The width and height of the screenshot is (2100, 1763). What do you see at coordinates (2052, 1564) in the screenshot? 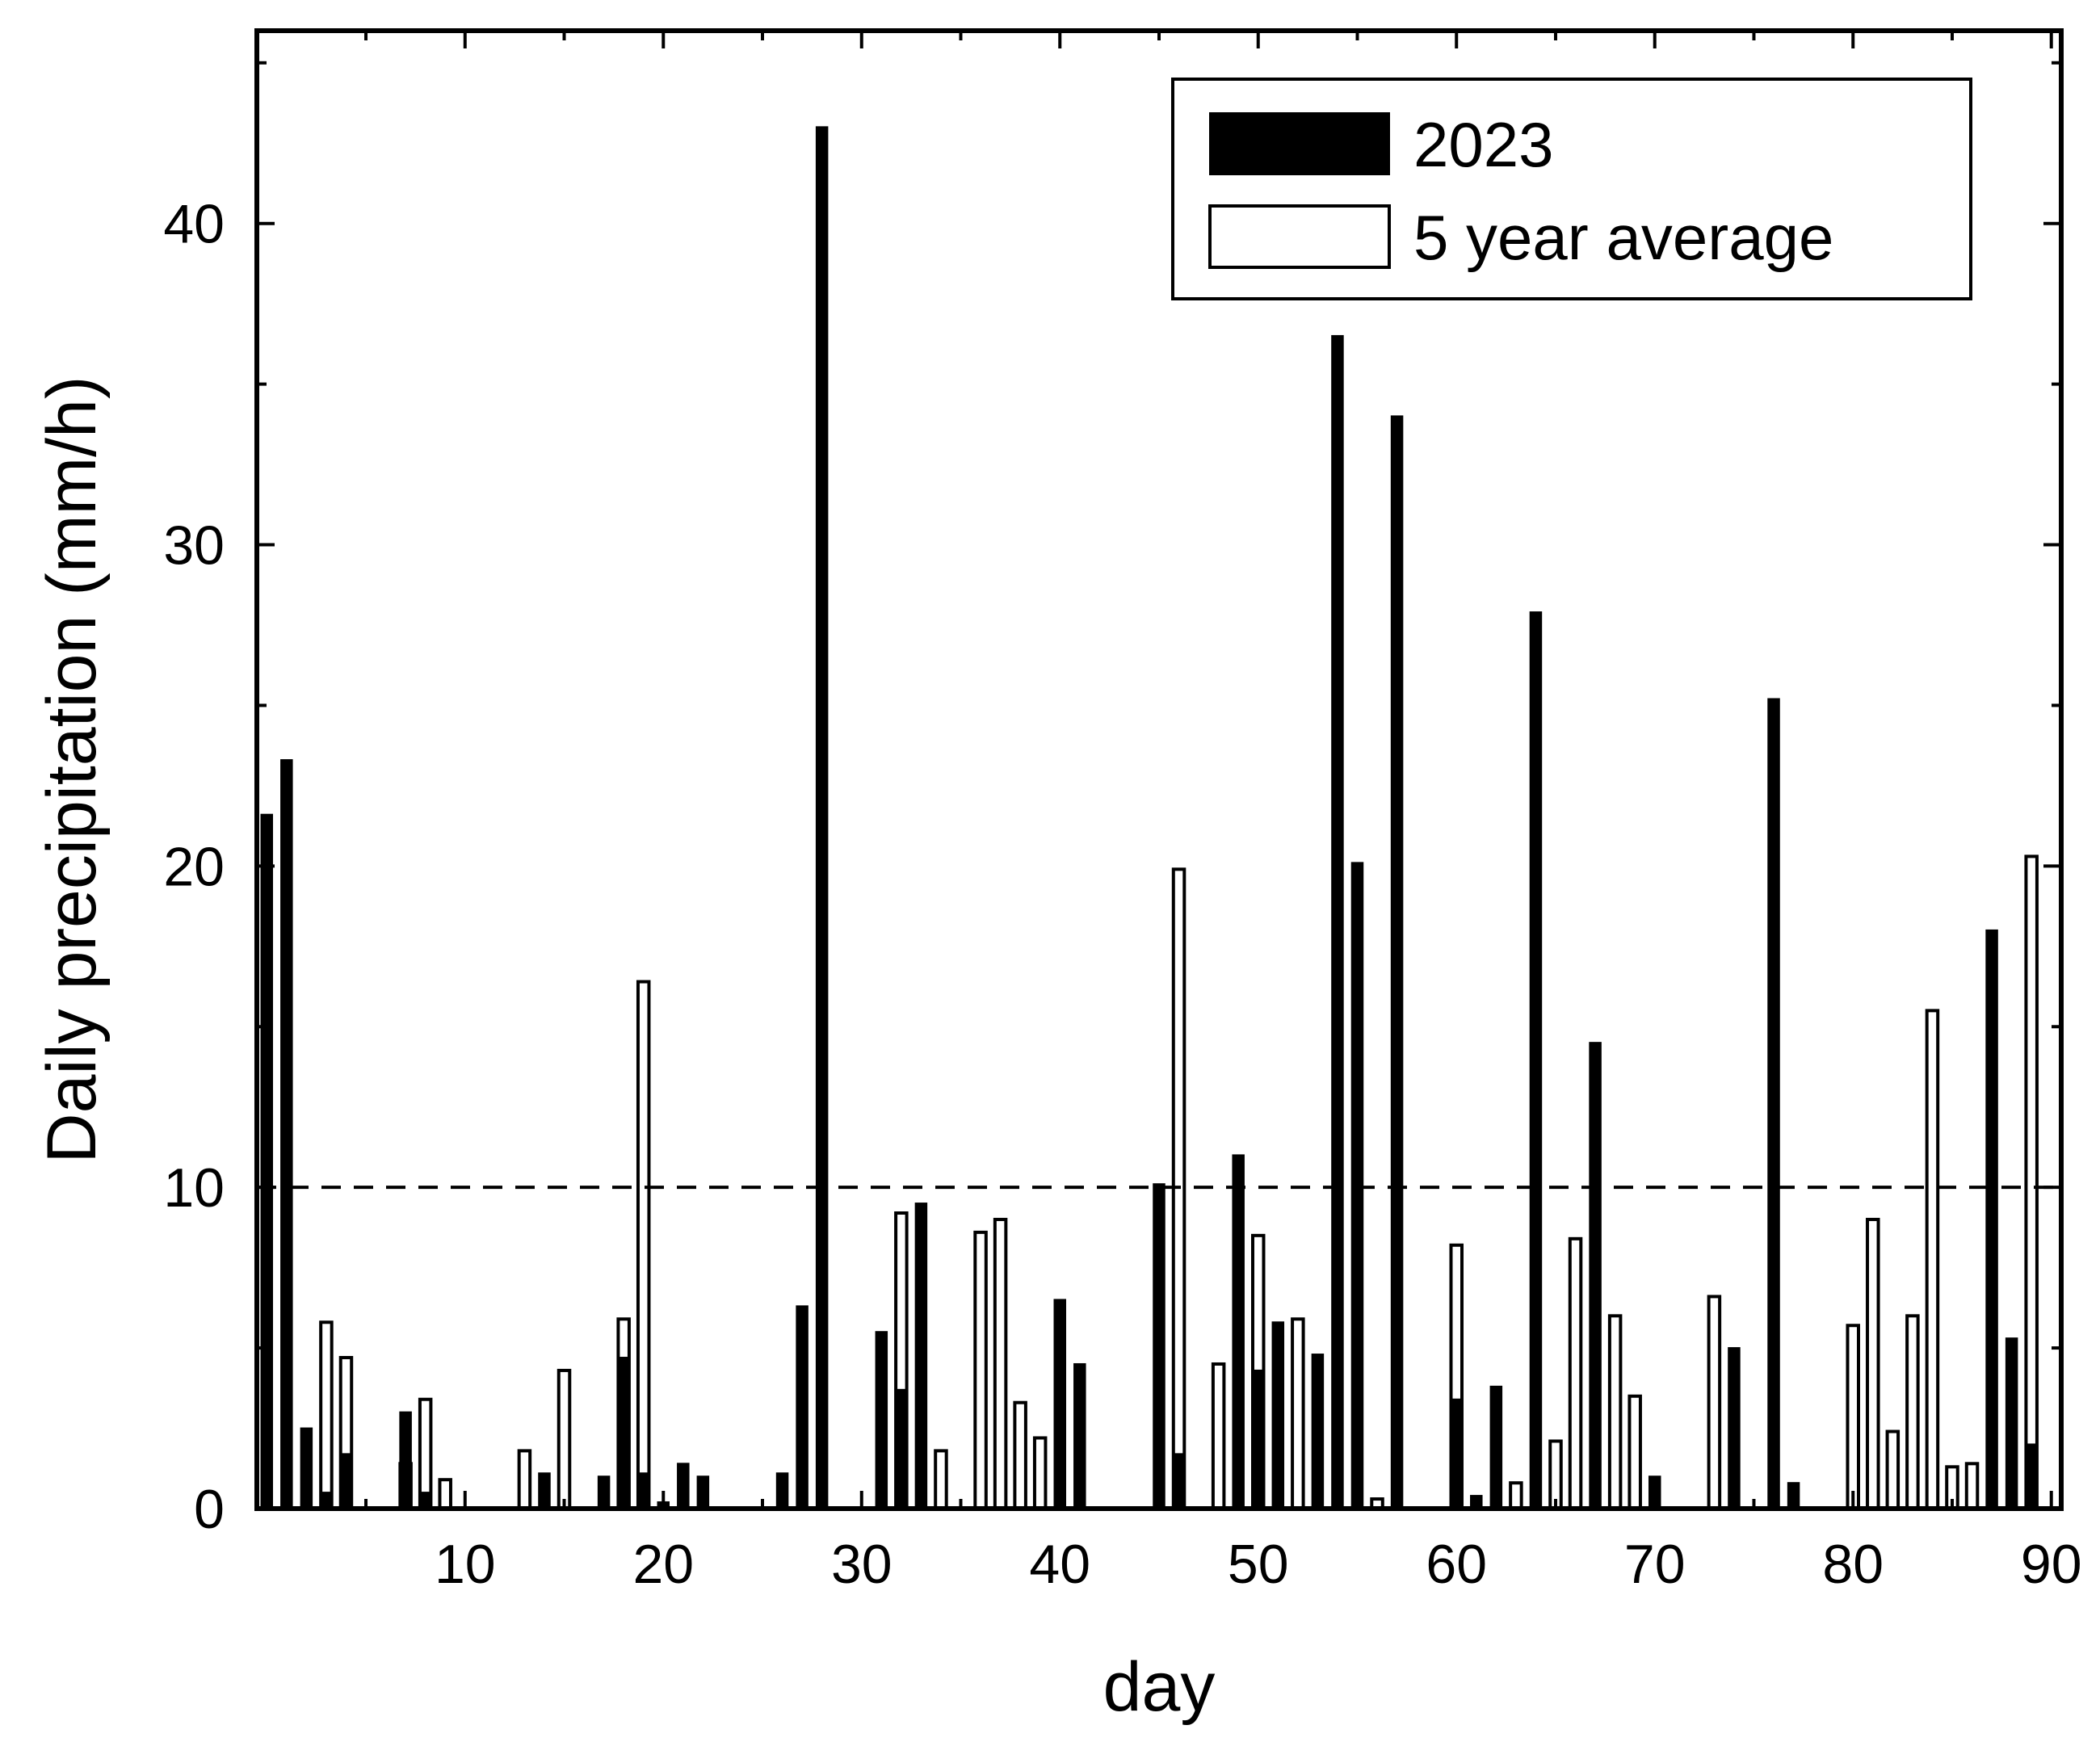
I see `x-tick-label: 90` at bounding box center [2052, 1564].